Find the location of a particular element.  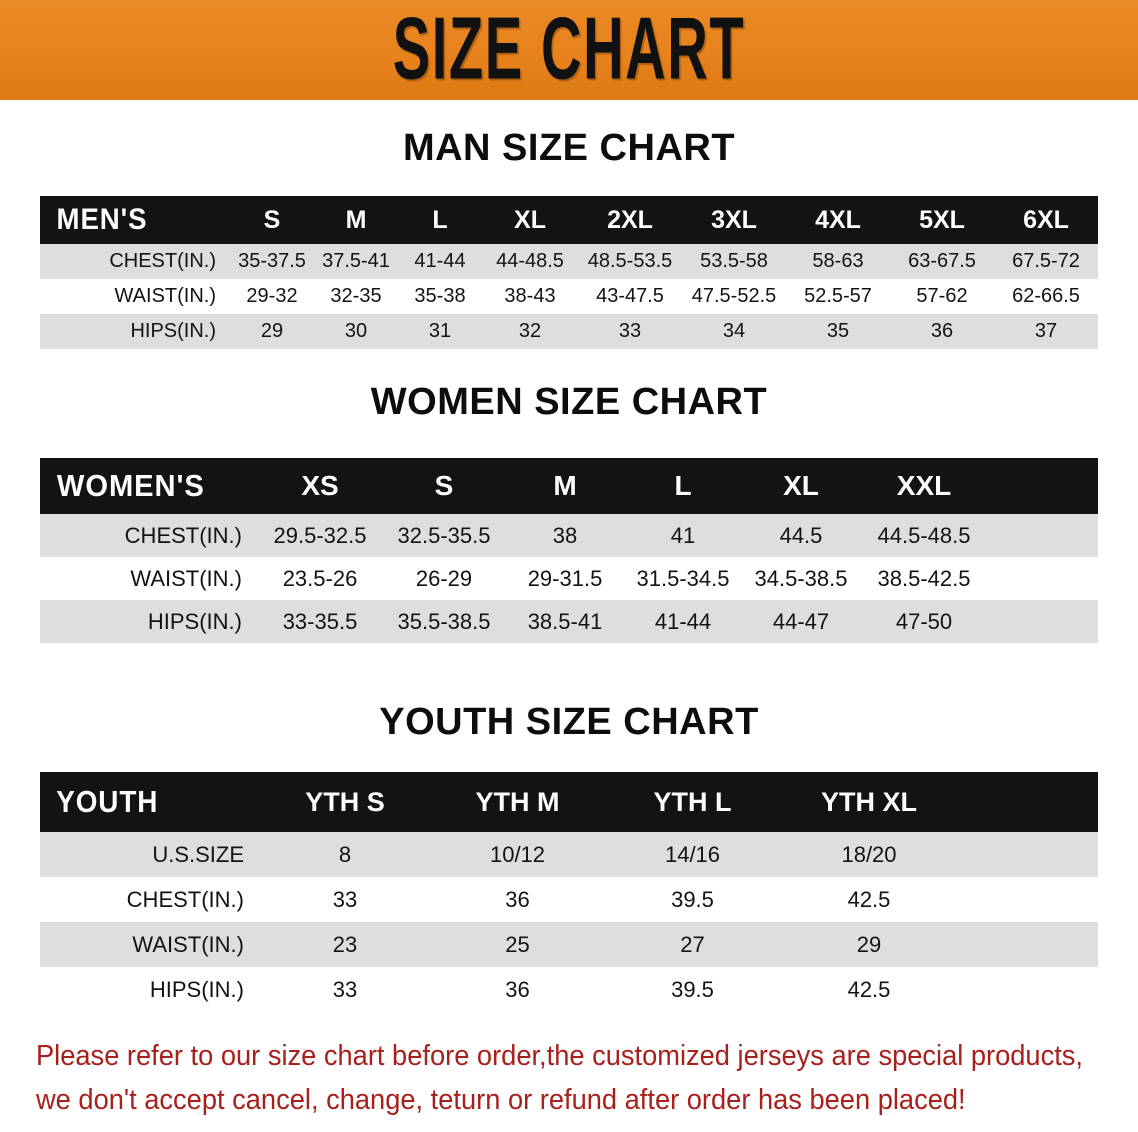

women-hips-s: 35.5-38.5 is located at coordinates (444, 621).